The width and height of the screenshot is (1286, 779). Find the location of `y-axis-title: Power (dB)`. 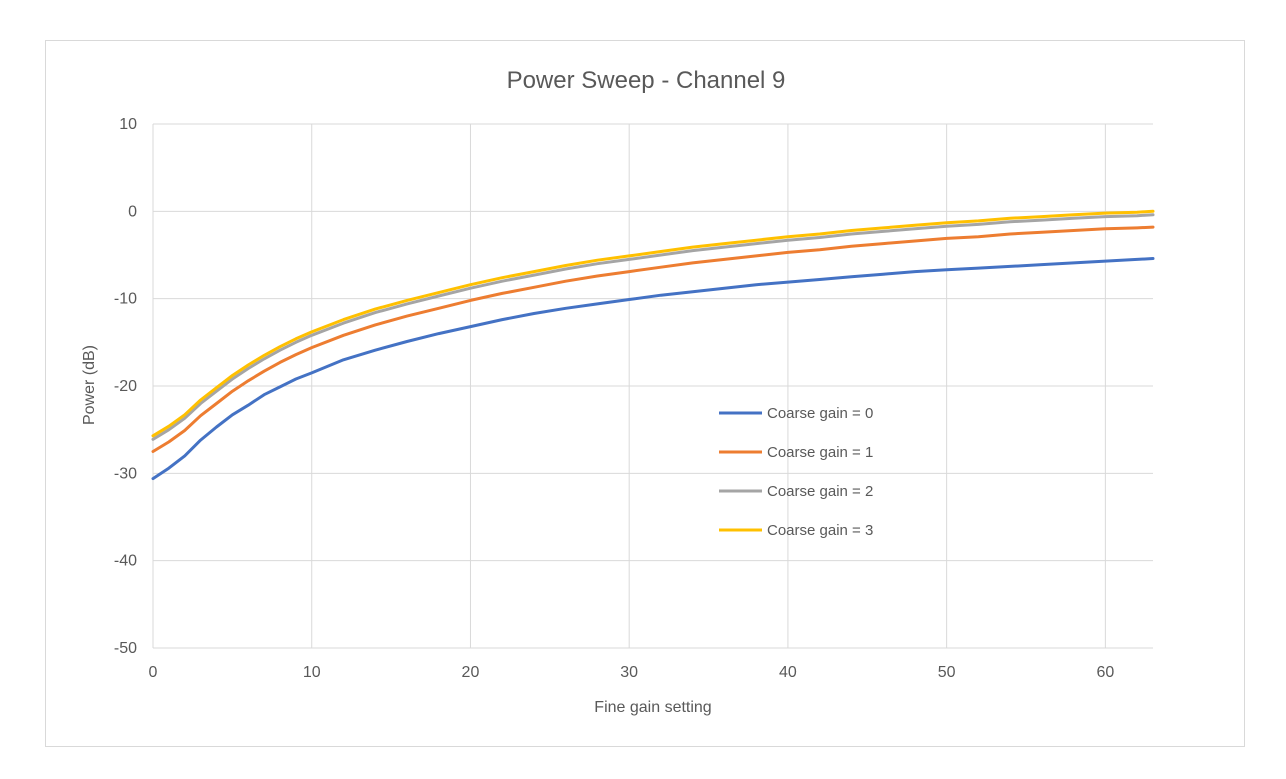

y-axis-title: Power (dB) is located at coordinates (89, 385).